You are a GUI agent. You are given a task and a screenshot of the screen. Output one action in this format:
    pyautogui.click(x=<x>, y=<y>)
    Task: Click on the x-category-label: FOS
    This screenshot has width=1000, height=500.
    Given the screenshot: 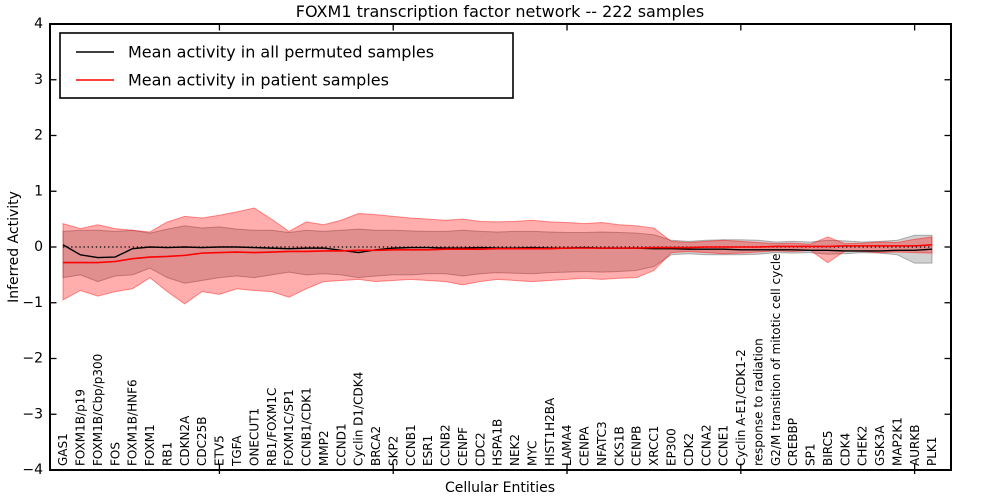 What is the action you would take?
    pyautogui.click(x=115, y=454)
    